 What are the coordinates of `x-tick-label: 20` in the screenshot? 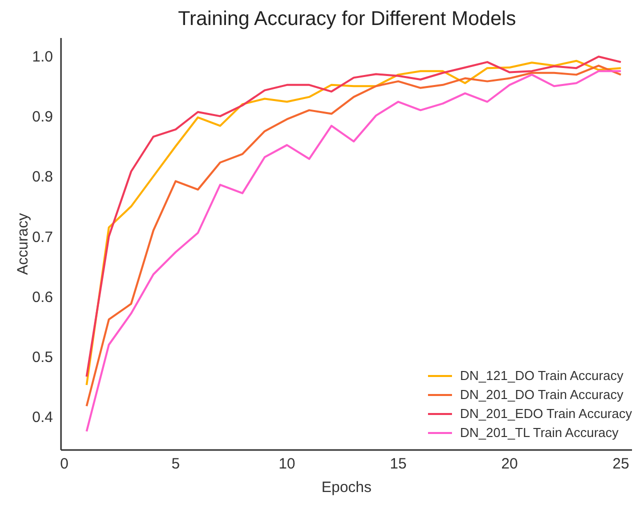 It's located at (509, 464).